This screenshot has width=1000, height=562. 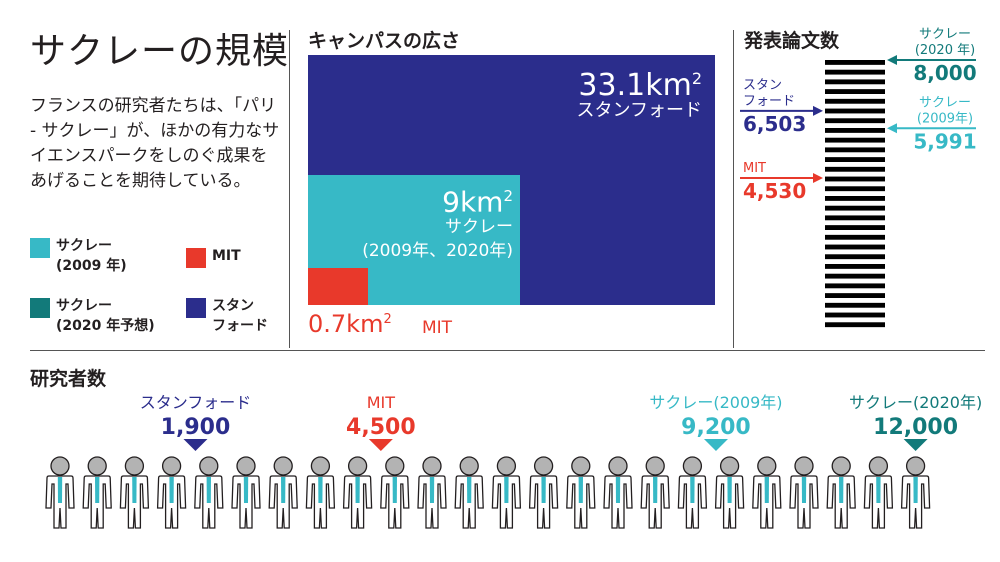 I want to click on marker-label: サクレー, so click(x=945, y=102).